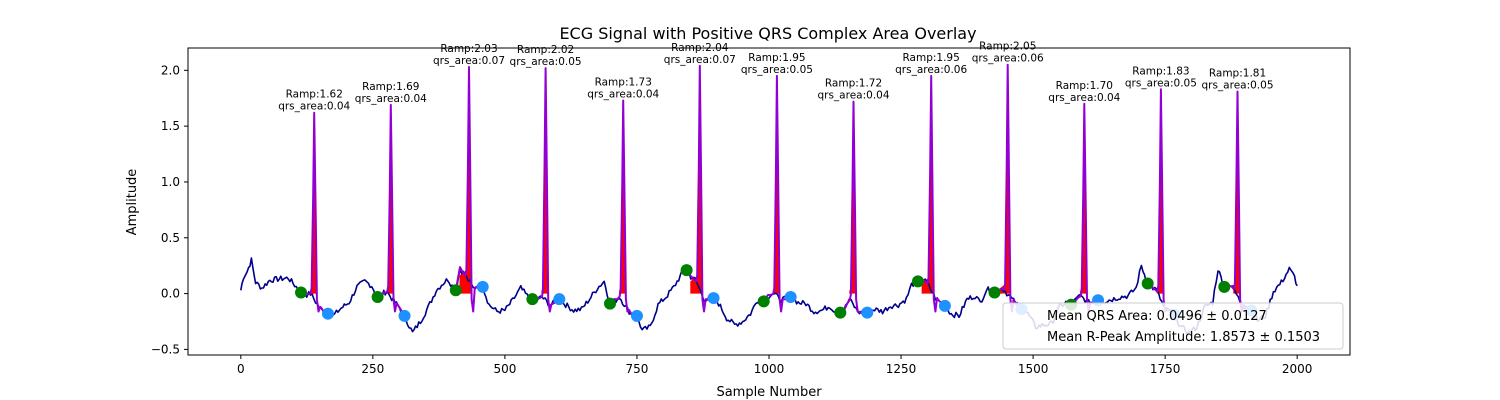  What do you see at coordinates (504, 369) in the screenshot?
I see `x-tick-label: 500` at bounding box center [504, 369].